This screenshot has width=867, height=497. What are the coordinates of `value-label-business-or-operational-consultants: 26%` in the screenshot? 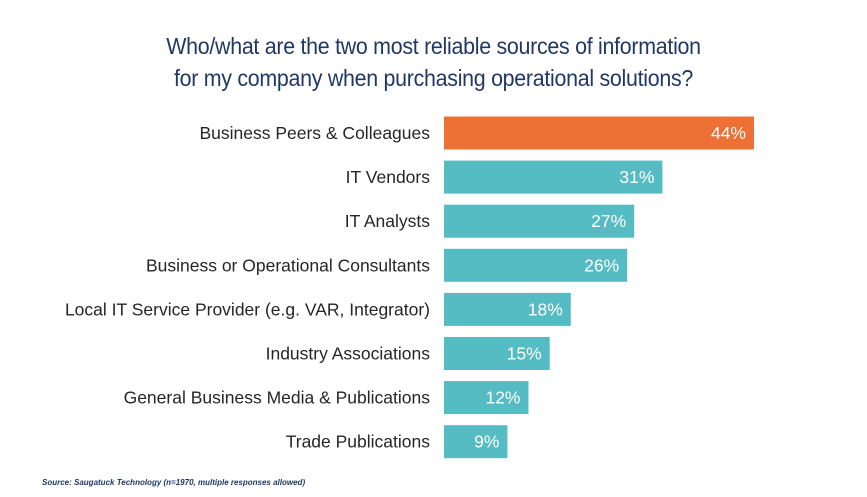 It's located at (601, 265).